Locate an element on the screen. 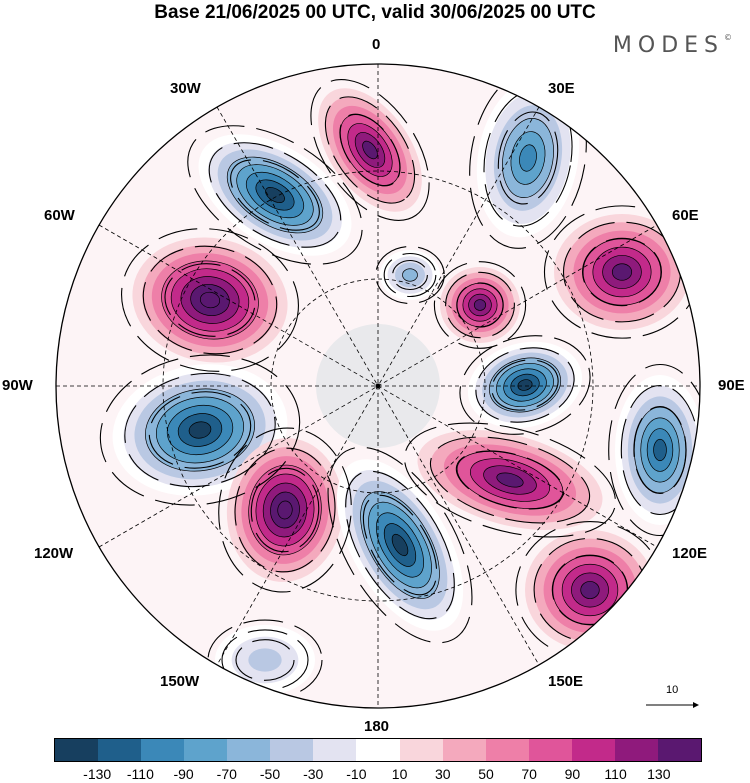 The width and height of the screenshot is (750, 783). lon-label-120w: 120W is located at coordinates (54, 553).